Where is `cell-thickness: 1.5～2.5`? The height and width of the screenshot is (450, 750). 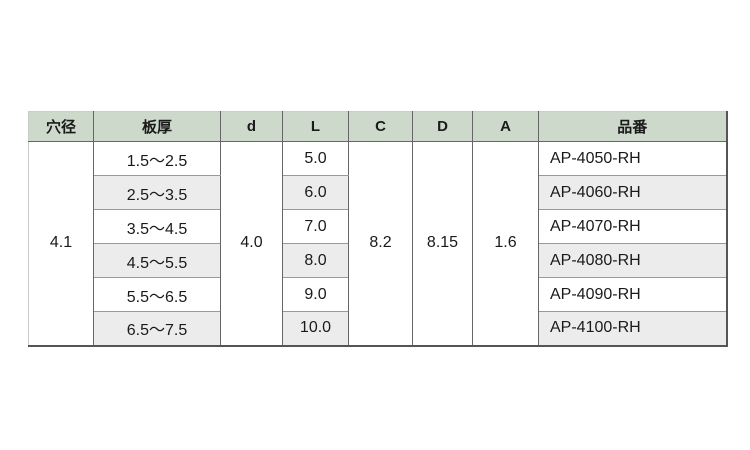
cell-thickness: 1.5～2.5 is located at coordinates (157, 158).